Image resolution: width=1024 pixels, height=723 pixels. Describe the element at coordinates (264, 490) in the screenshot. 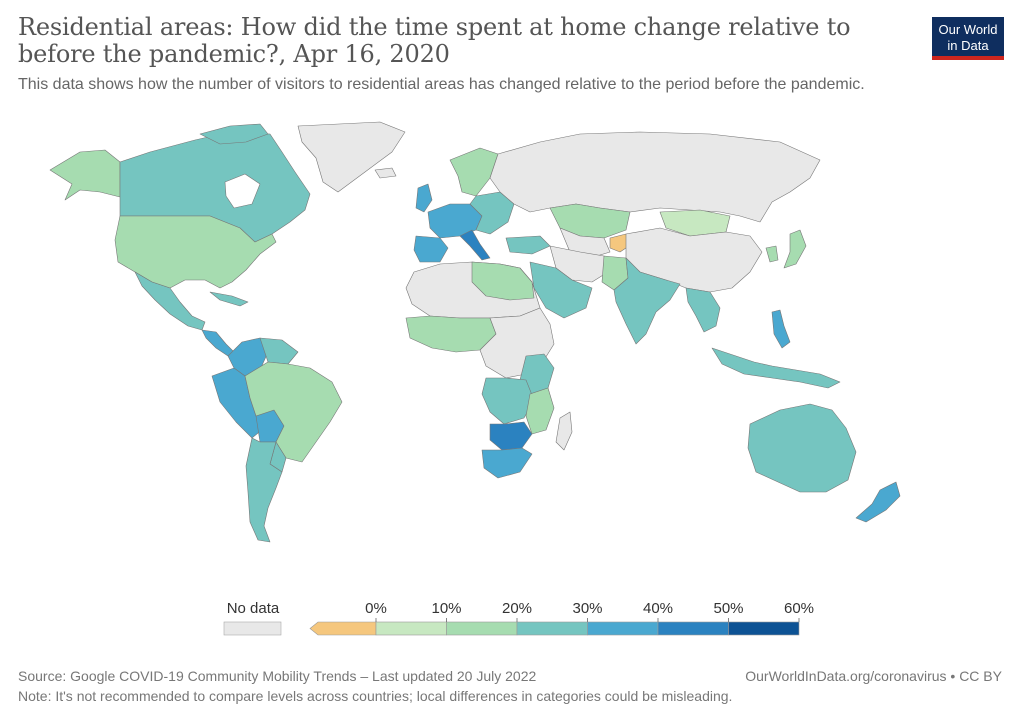

I see `region-argentina` at that location.